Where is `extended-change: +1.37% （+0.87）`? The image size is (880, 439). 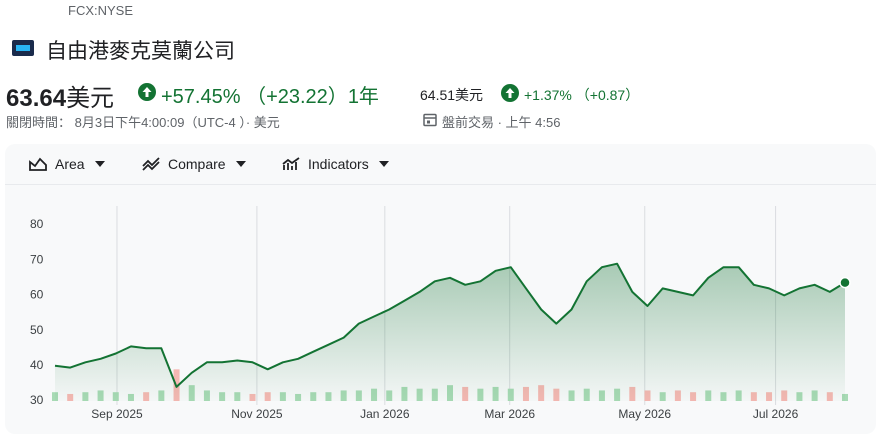 extended-change: +1.37% （+0.87） is located at coordinates (581, 95).